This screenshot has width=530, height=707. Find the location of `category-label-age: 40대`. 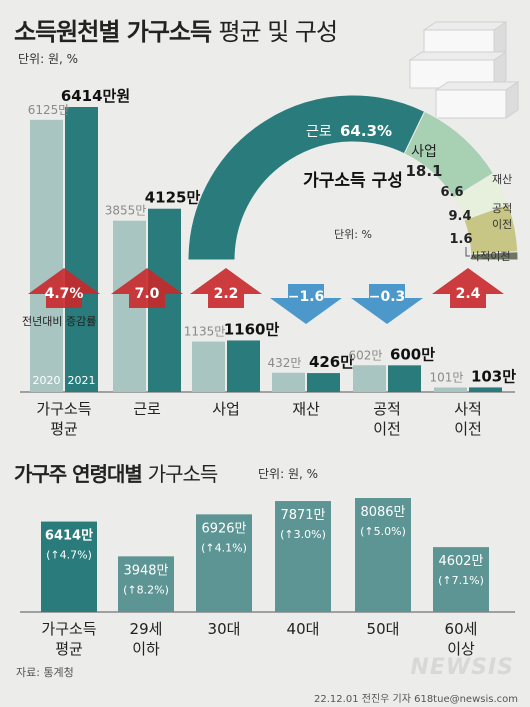

category-label-age: 40대 is located at coordinates (303, 629).